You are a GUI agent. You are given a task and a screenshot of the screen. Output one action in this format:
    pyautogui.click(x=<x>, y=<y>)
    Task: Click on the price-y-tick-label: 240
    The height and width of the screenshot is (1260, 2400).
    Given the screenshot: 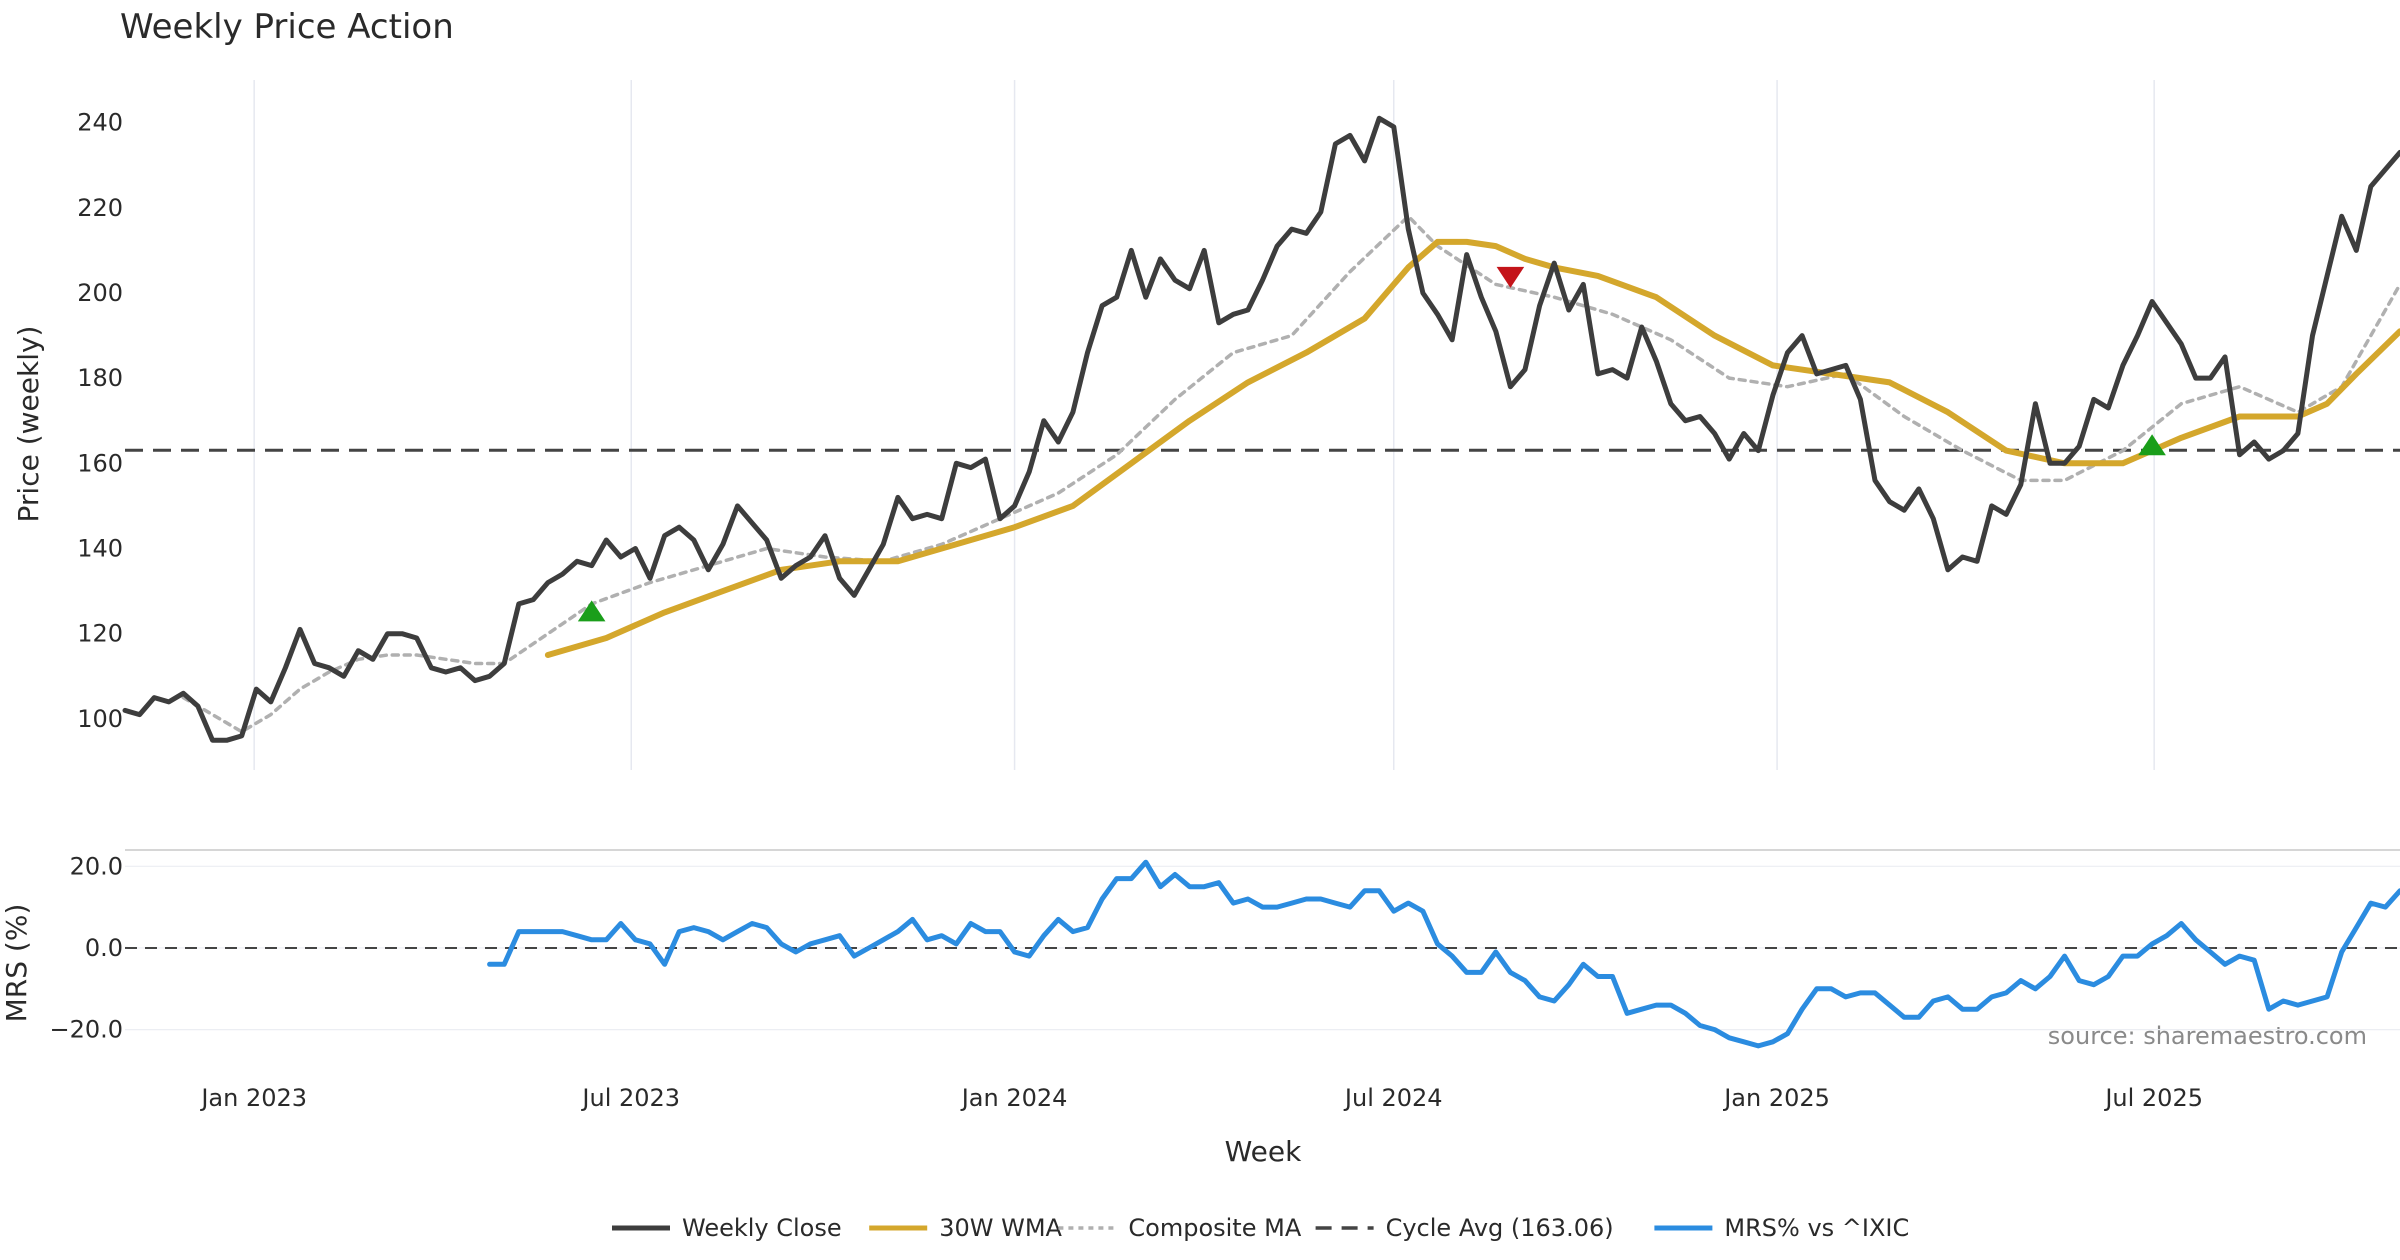 What is the action you would take?
    pyautogui.click(x=100, y=123)
    